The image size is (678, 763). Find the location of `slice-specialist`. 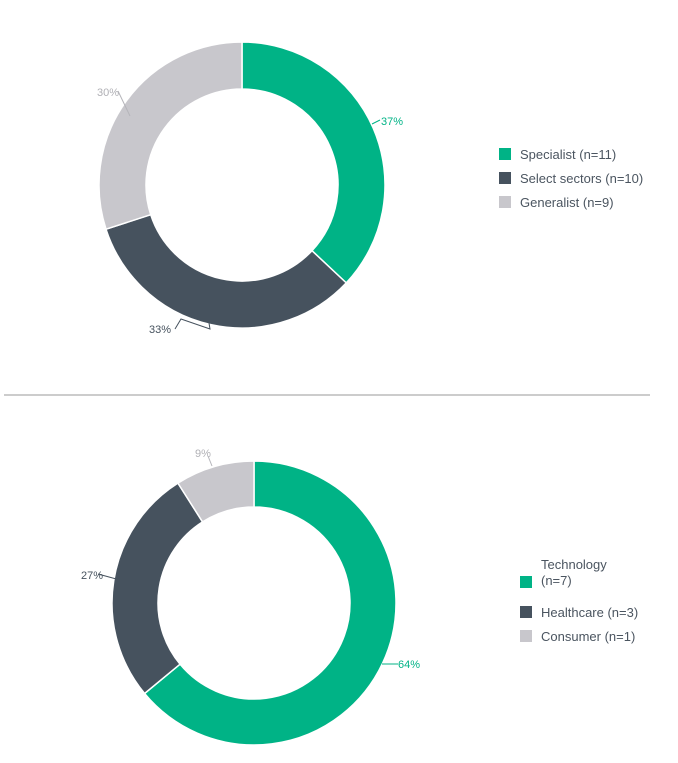

slice-specialist is located at coordinates (313, 162).